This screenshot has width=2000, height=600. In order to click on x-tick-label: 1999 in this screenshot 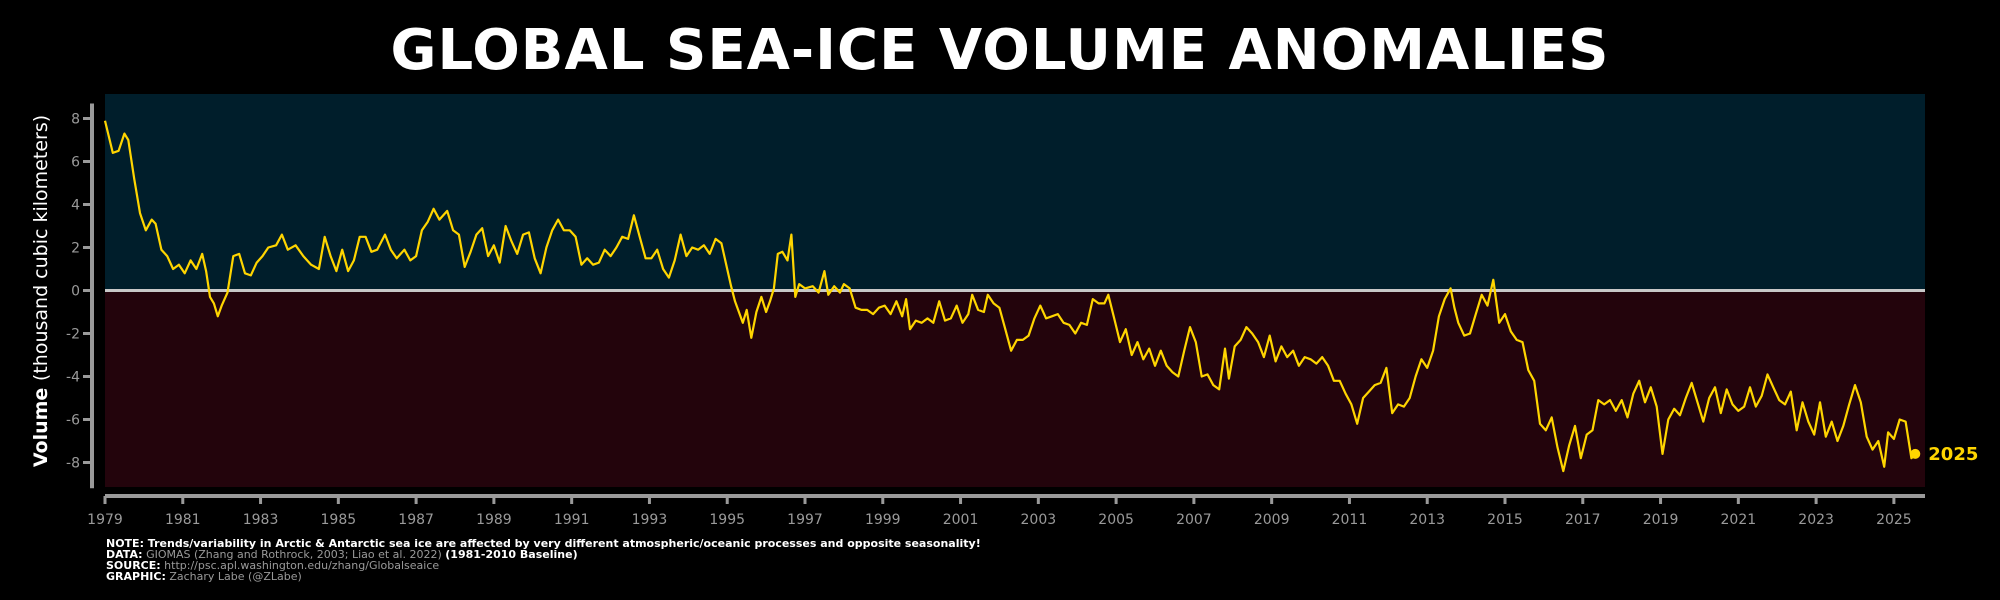, I will do `click(883, 520)`.